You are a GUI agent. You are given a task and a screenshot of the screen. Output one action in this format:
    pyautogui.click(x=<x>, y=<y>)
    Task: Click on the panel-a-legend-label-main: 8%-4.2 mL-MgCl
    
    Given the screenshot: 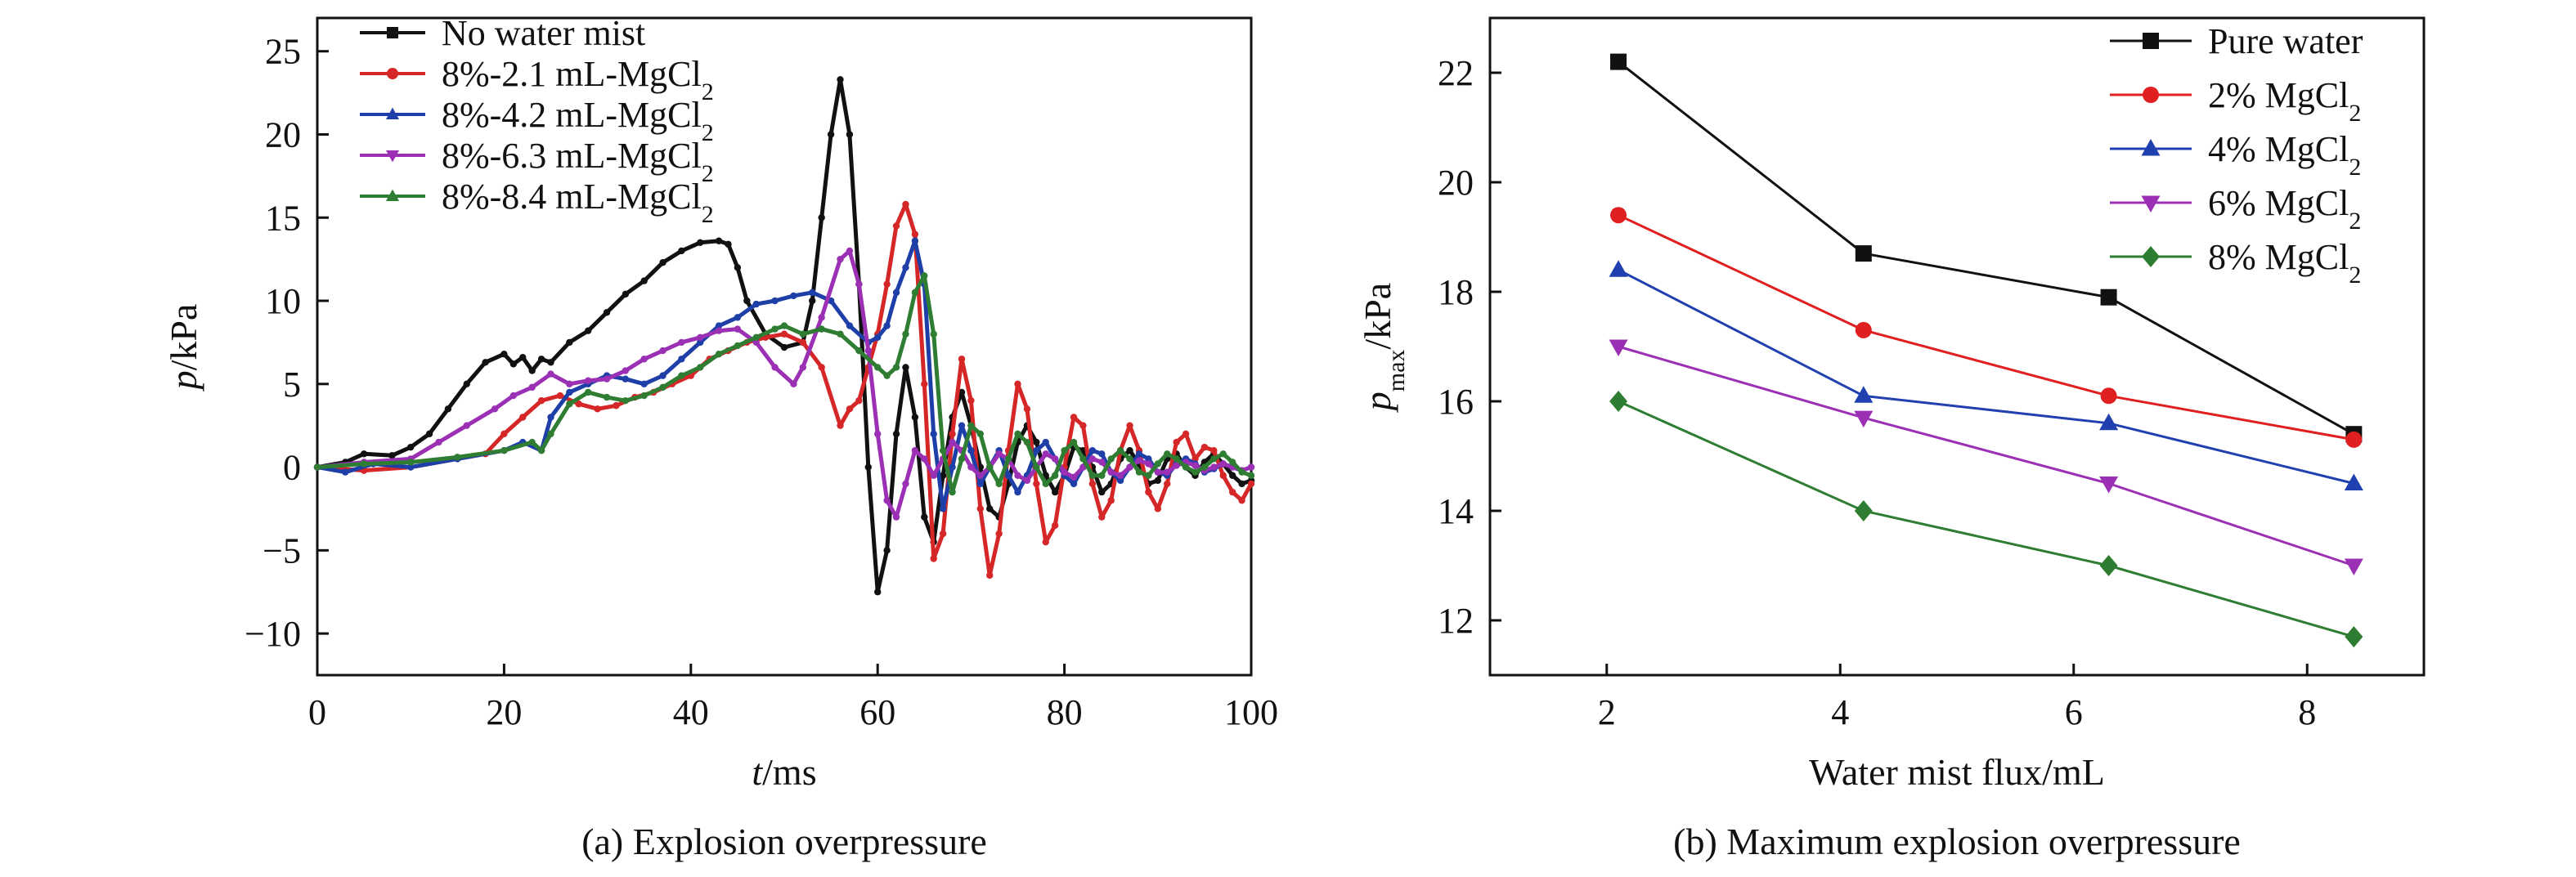 What is the action you would take?
    pyautogui.click(x=572, y=115)
    